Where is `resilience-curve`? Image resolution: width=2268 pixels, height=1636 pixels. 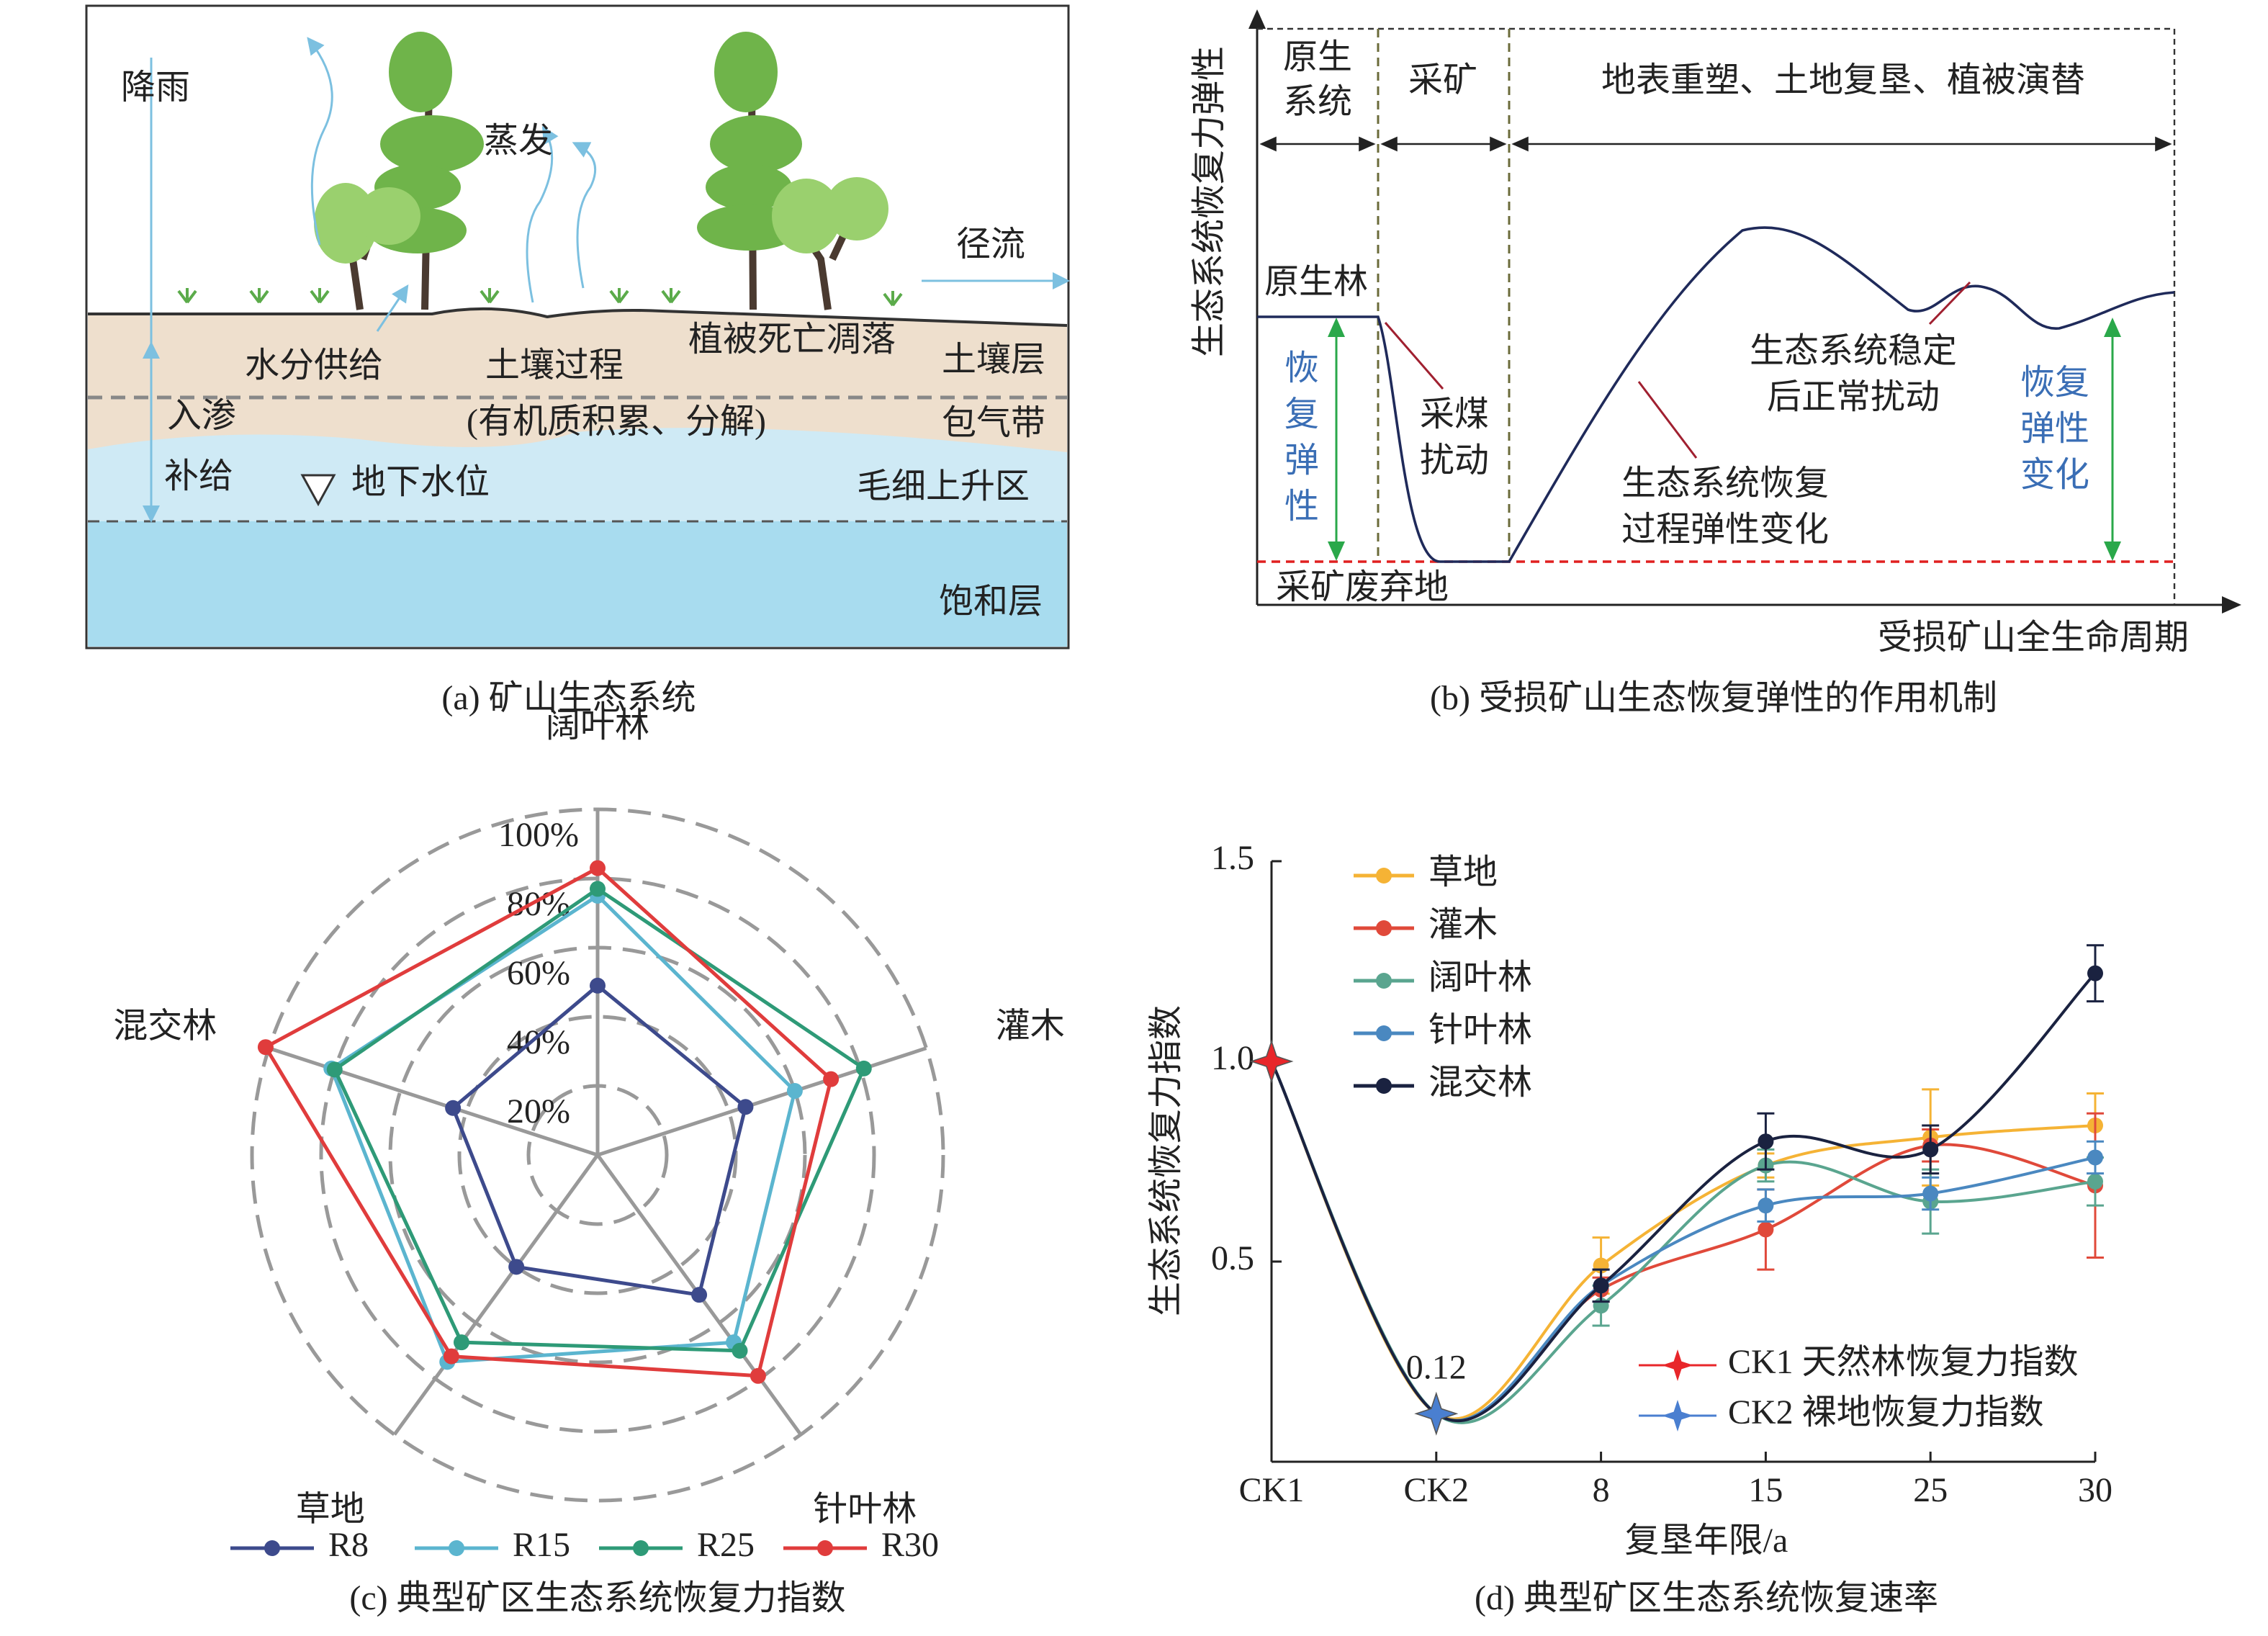
resilience-curve is located at coordinates (1716, 394).